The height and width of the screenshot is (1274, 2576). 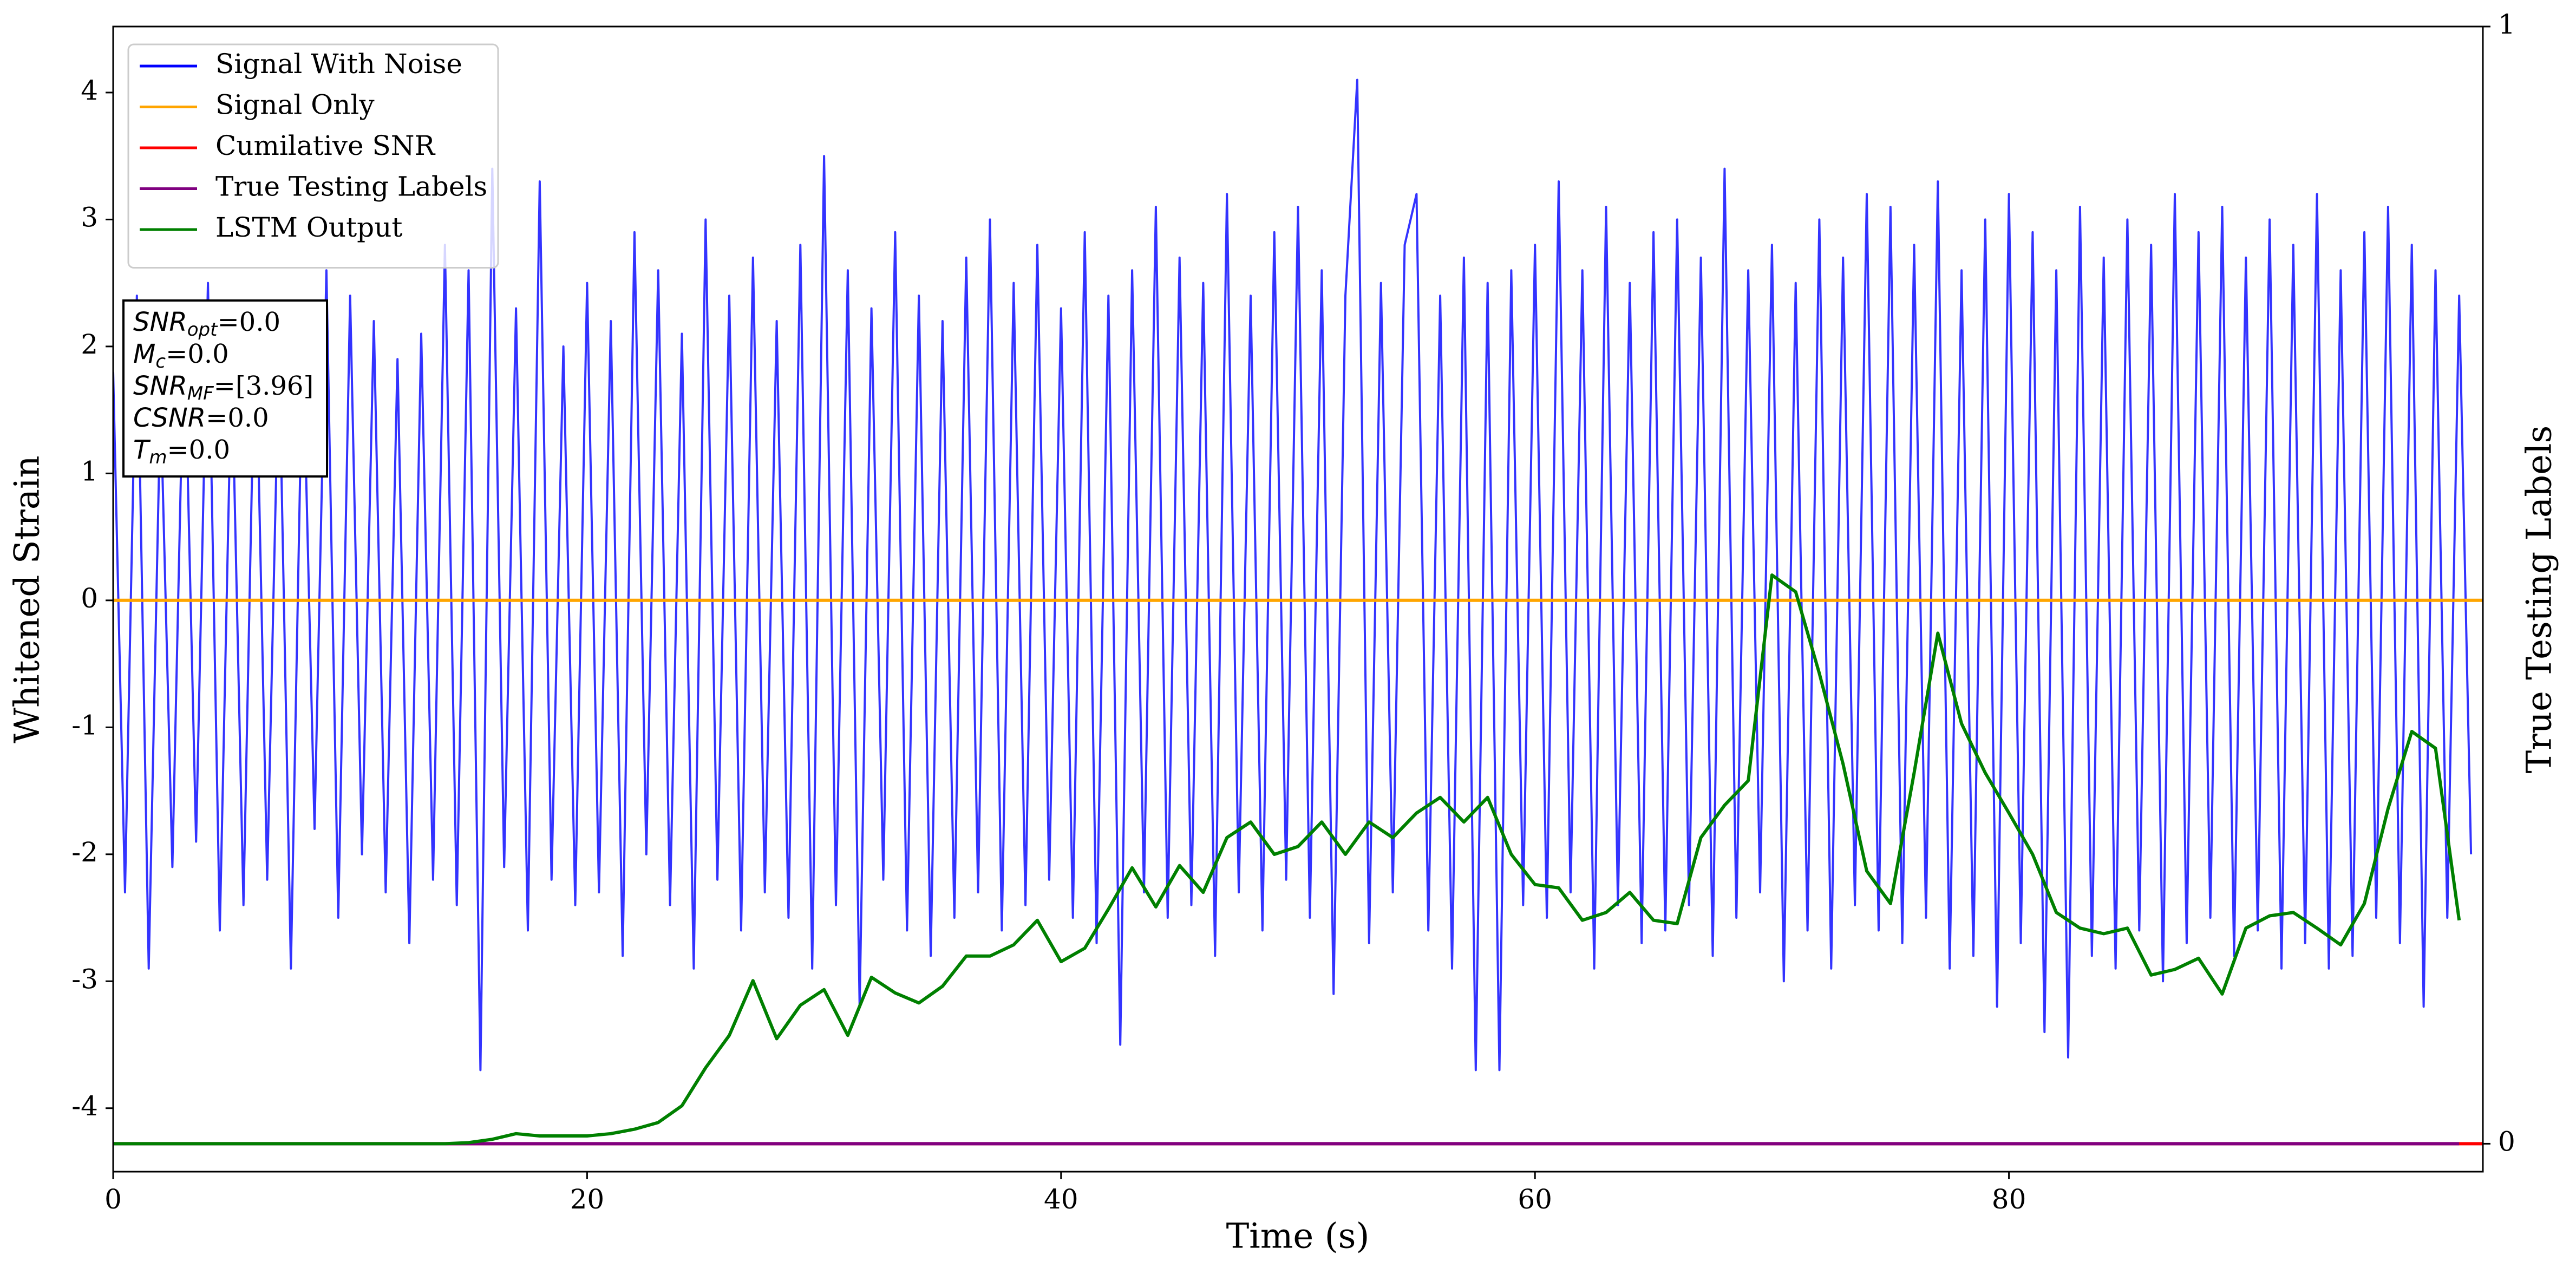 What do you see at coordinates (84, 1106) in the screenshot?
I see `y-tick-label: -4` at bounding box center [84, 1106].